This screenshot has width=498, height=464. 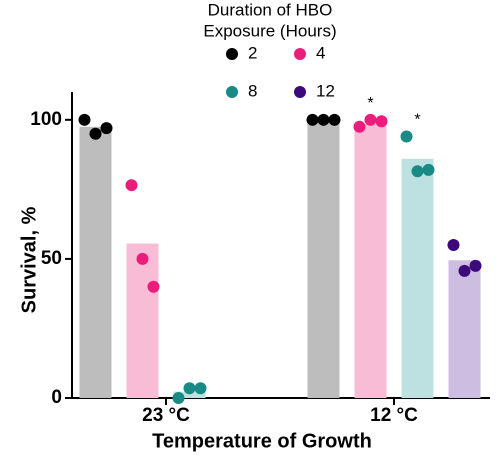 I want to click on legend-label: 2, so click(x=252, y=52).